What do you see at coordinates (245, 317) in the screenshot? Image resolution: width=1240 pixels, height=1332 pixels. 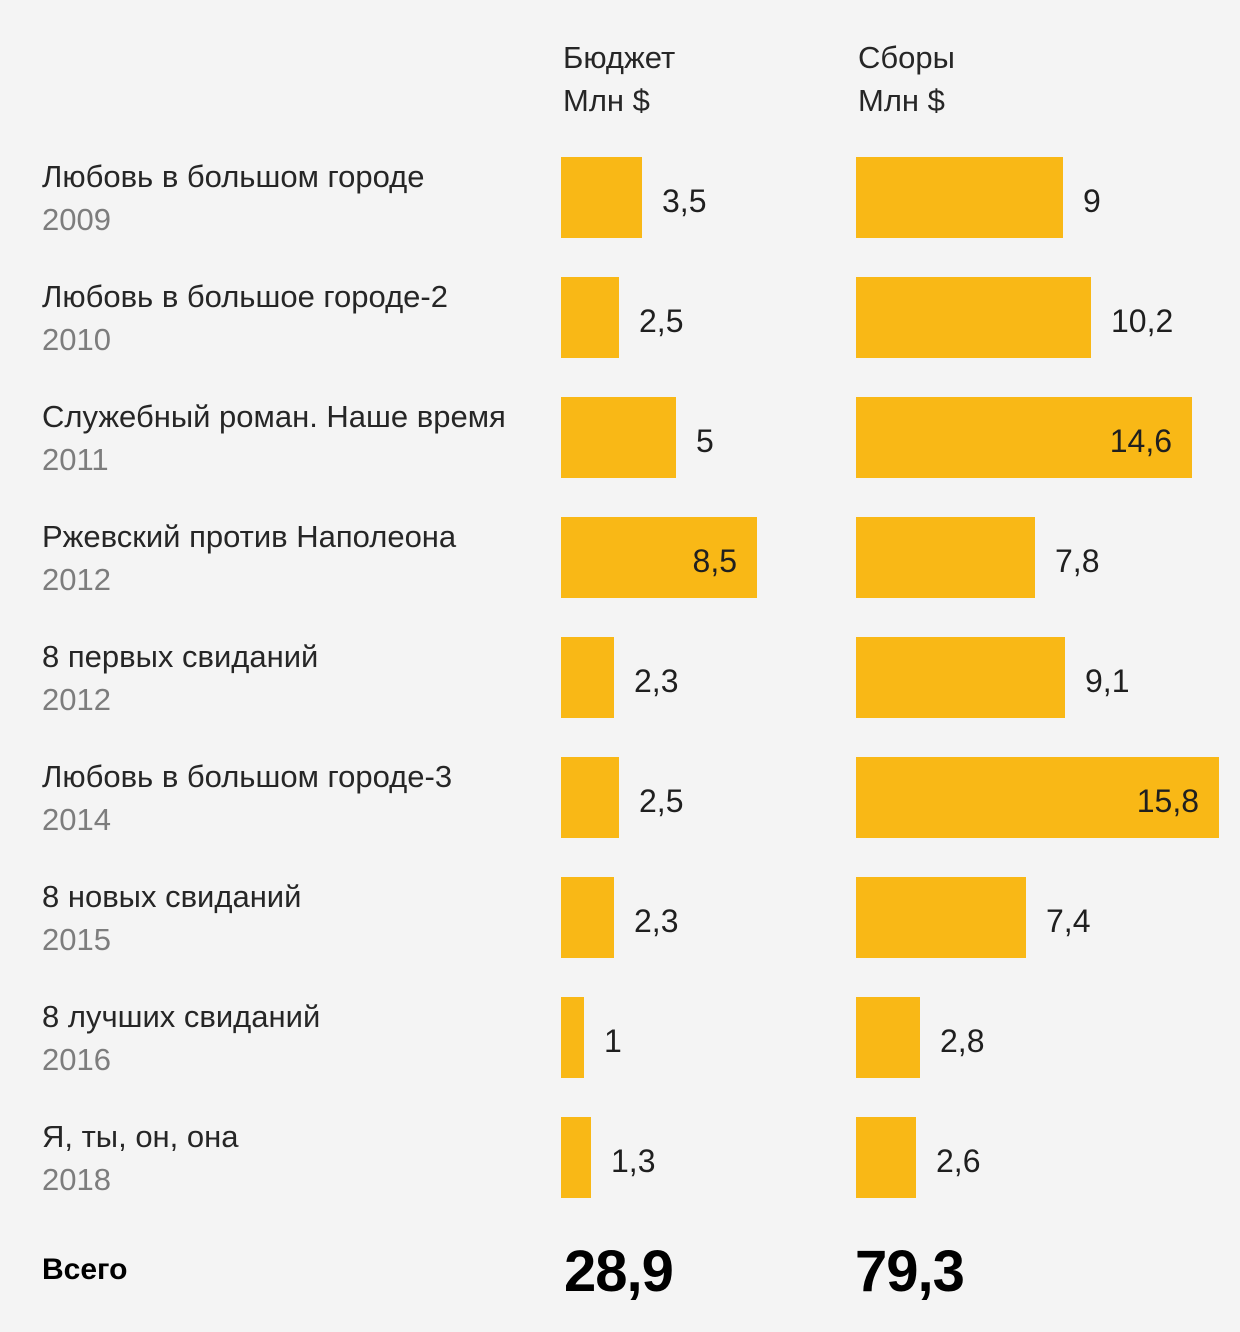 I see `movie-label: Любовь в большое городе-2 2010` at bounding box center [245, 317].